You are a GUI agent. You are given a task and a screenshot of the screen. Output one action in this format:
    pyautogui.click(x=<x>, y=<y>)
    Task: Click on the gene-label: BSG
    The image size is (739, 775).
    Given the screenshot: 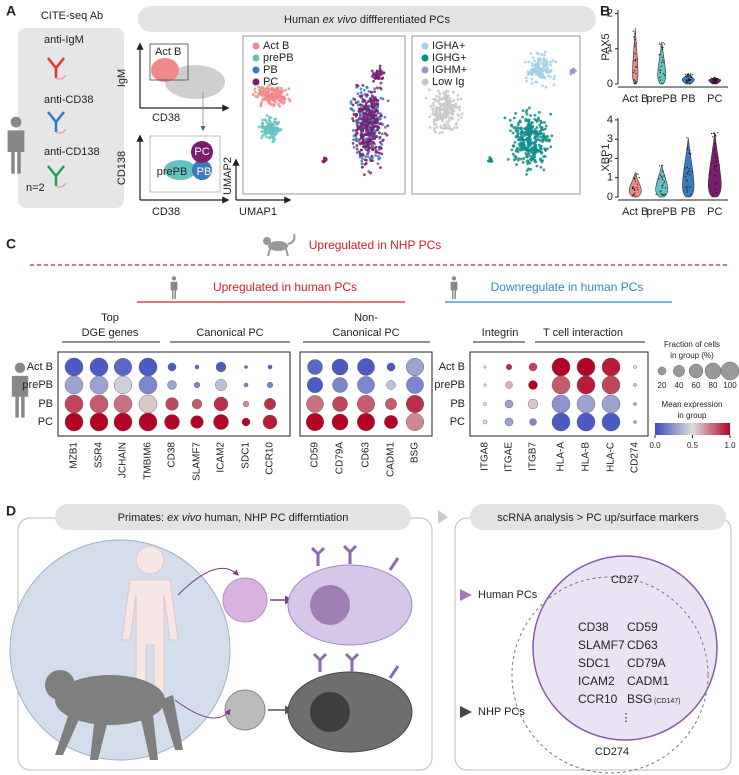 What is the action you would take?
    pyautogui.click(x=415, y=452)
    